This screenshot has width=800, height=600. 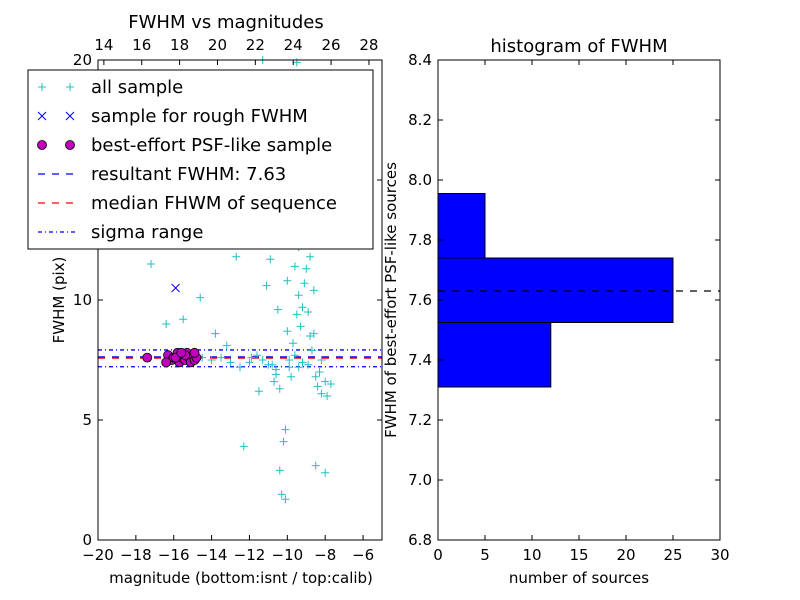 What do you see at coordinates (87, 540) in the screenshot?
I see `y-tick-label-0: 0` at bounding box center [87, 540].